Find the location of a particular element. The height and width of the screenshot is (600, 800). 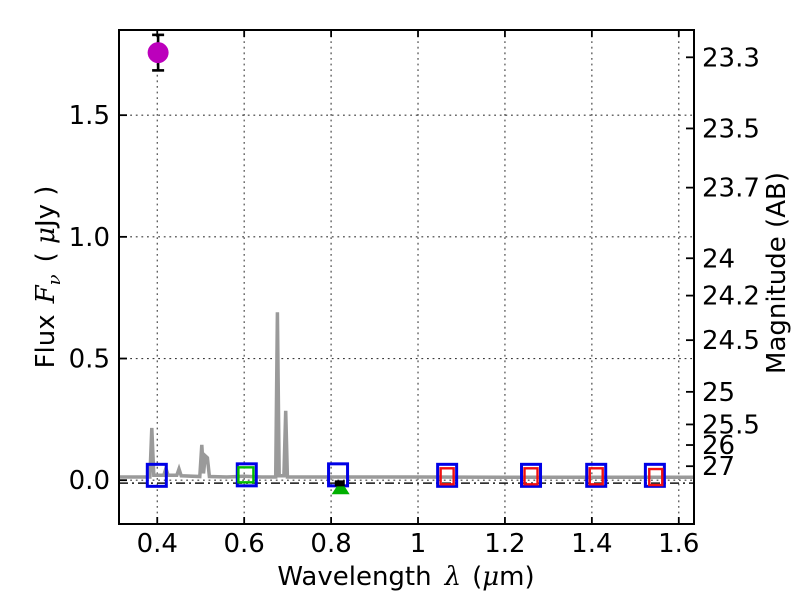

y-tick-label-right: 23.5 is located at coordinates (731, 129).